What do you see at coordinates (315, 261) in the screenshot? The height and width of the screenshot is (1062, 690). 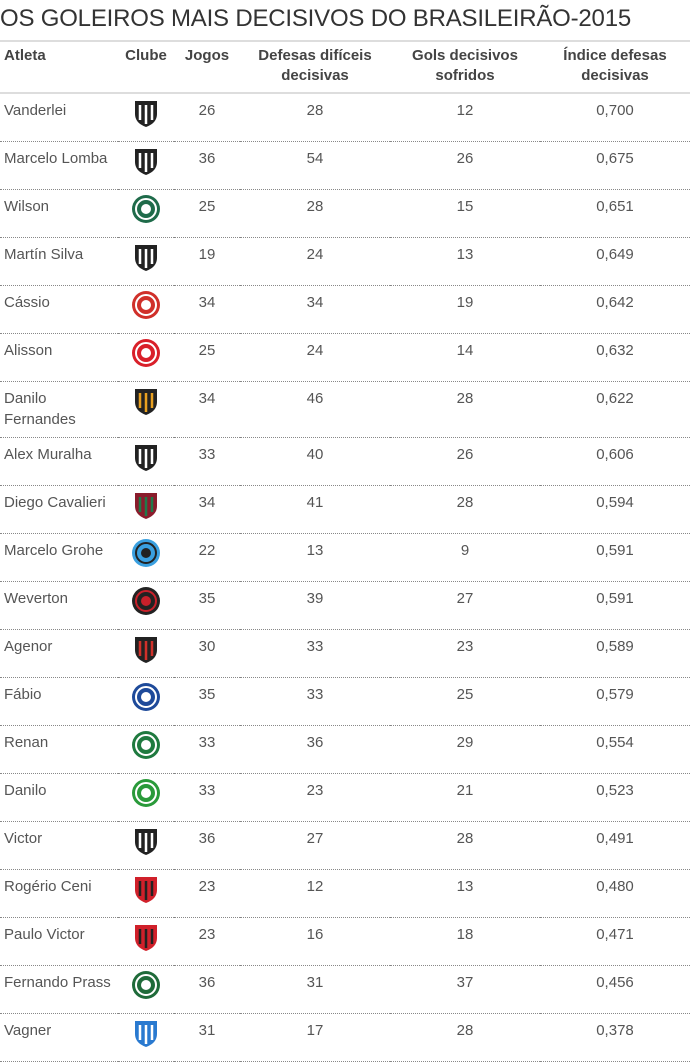 I see `defesas-cell: 24` at bounding box center [315, 261].